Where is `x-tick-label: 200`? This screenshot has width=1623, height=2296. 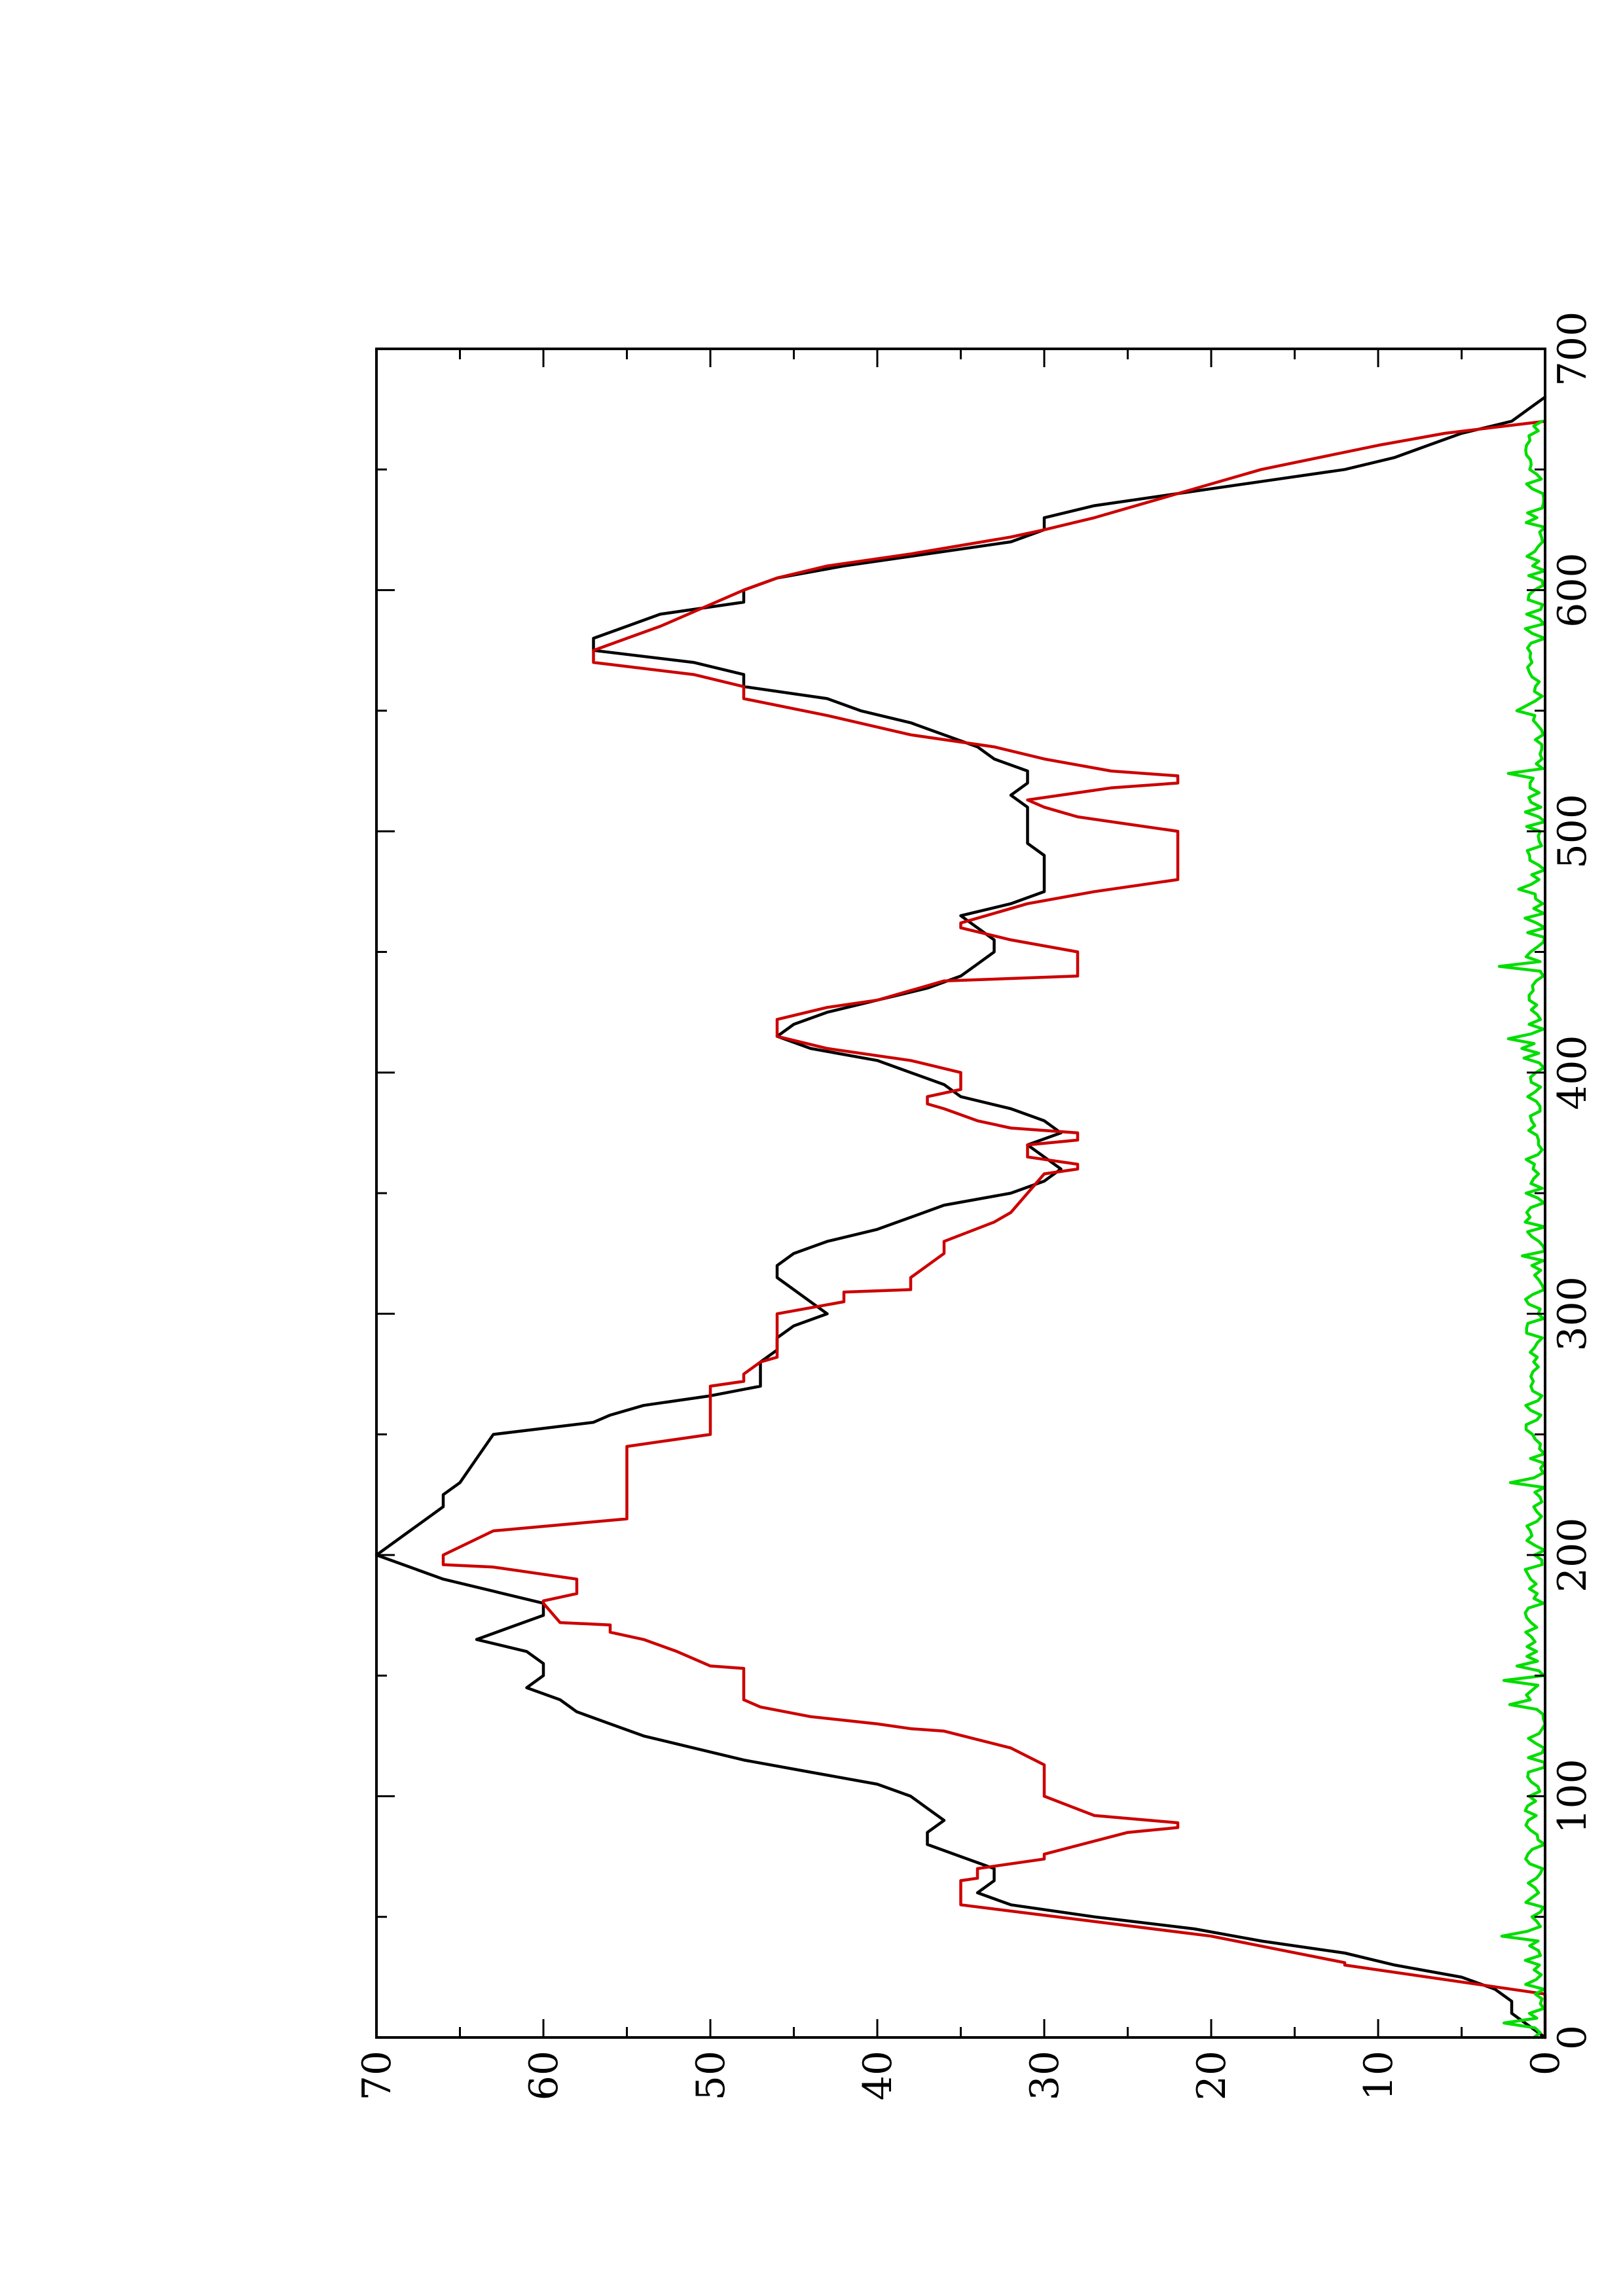
x-tick-label: 200 is located at coordinates (1573, 1555).